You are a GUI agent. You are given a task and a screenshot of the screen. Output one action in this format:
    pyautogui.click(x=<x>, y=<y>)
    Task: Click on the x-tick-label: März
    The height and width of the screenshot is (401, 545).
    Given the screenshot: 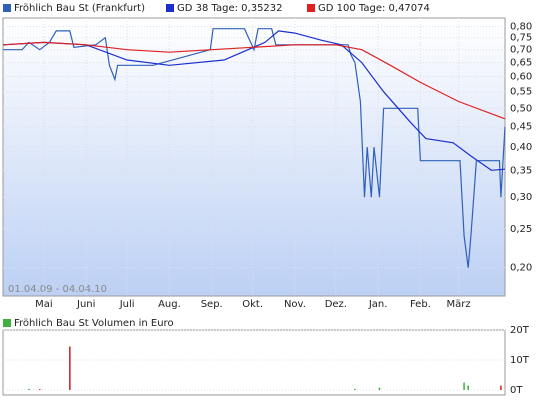 What is the action you would take?
    pyautogui.click(x=459, y=304)
    